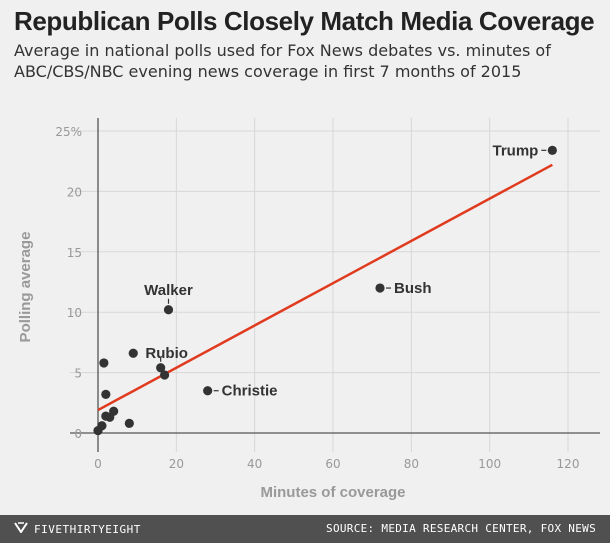 The width and height of the screenshot is (610, 543). Describe the element at coordinates (413, 288) in the screenshot. I see `point-label: Bush` at that location.